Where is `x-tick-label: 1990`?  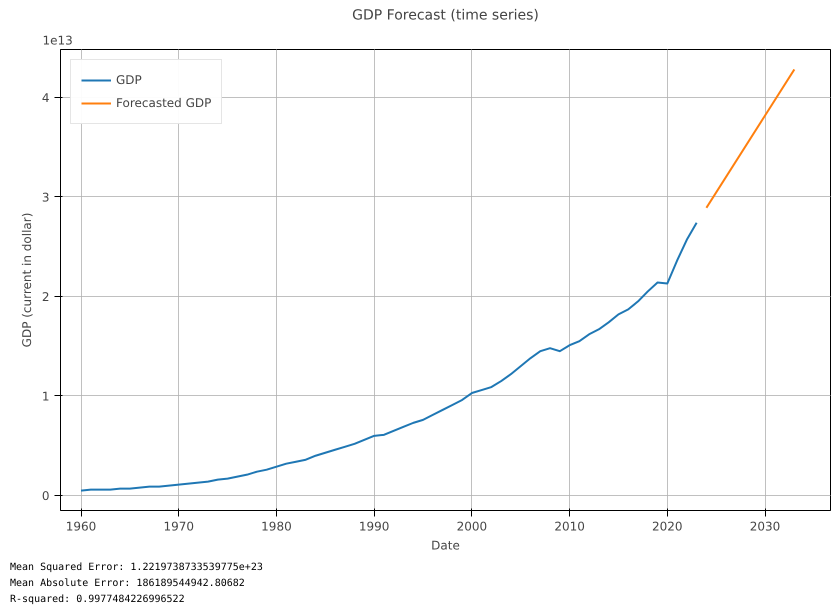
x-tick-label: 1990 is located at coordinates (374, 527).